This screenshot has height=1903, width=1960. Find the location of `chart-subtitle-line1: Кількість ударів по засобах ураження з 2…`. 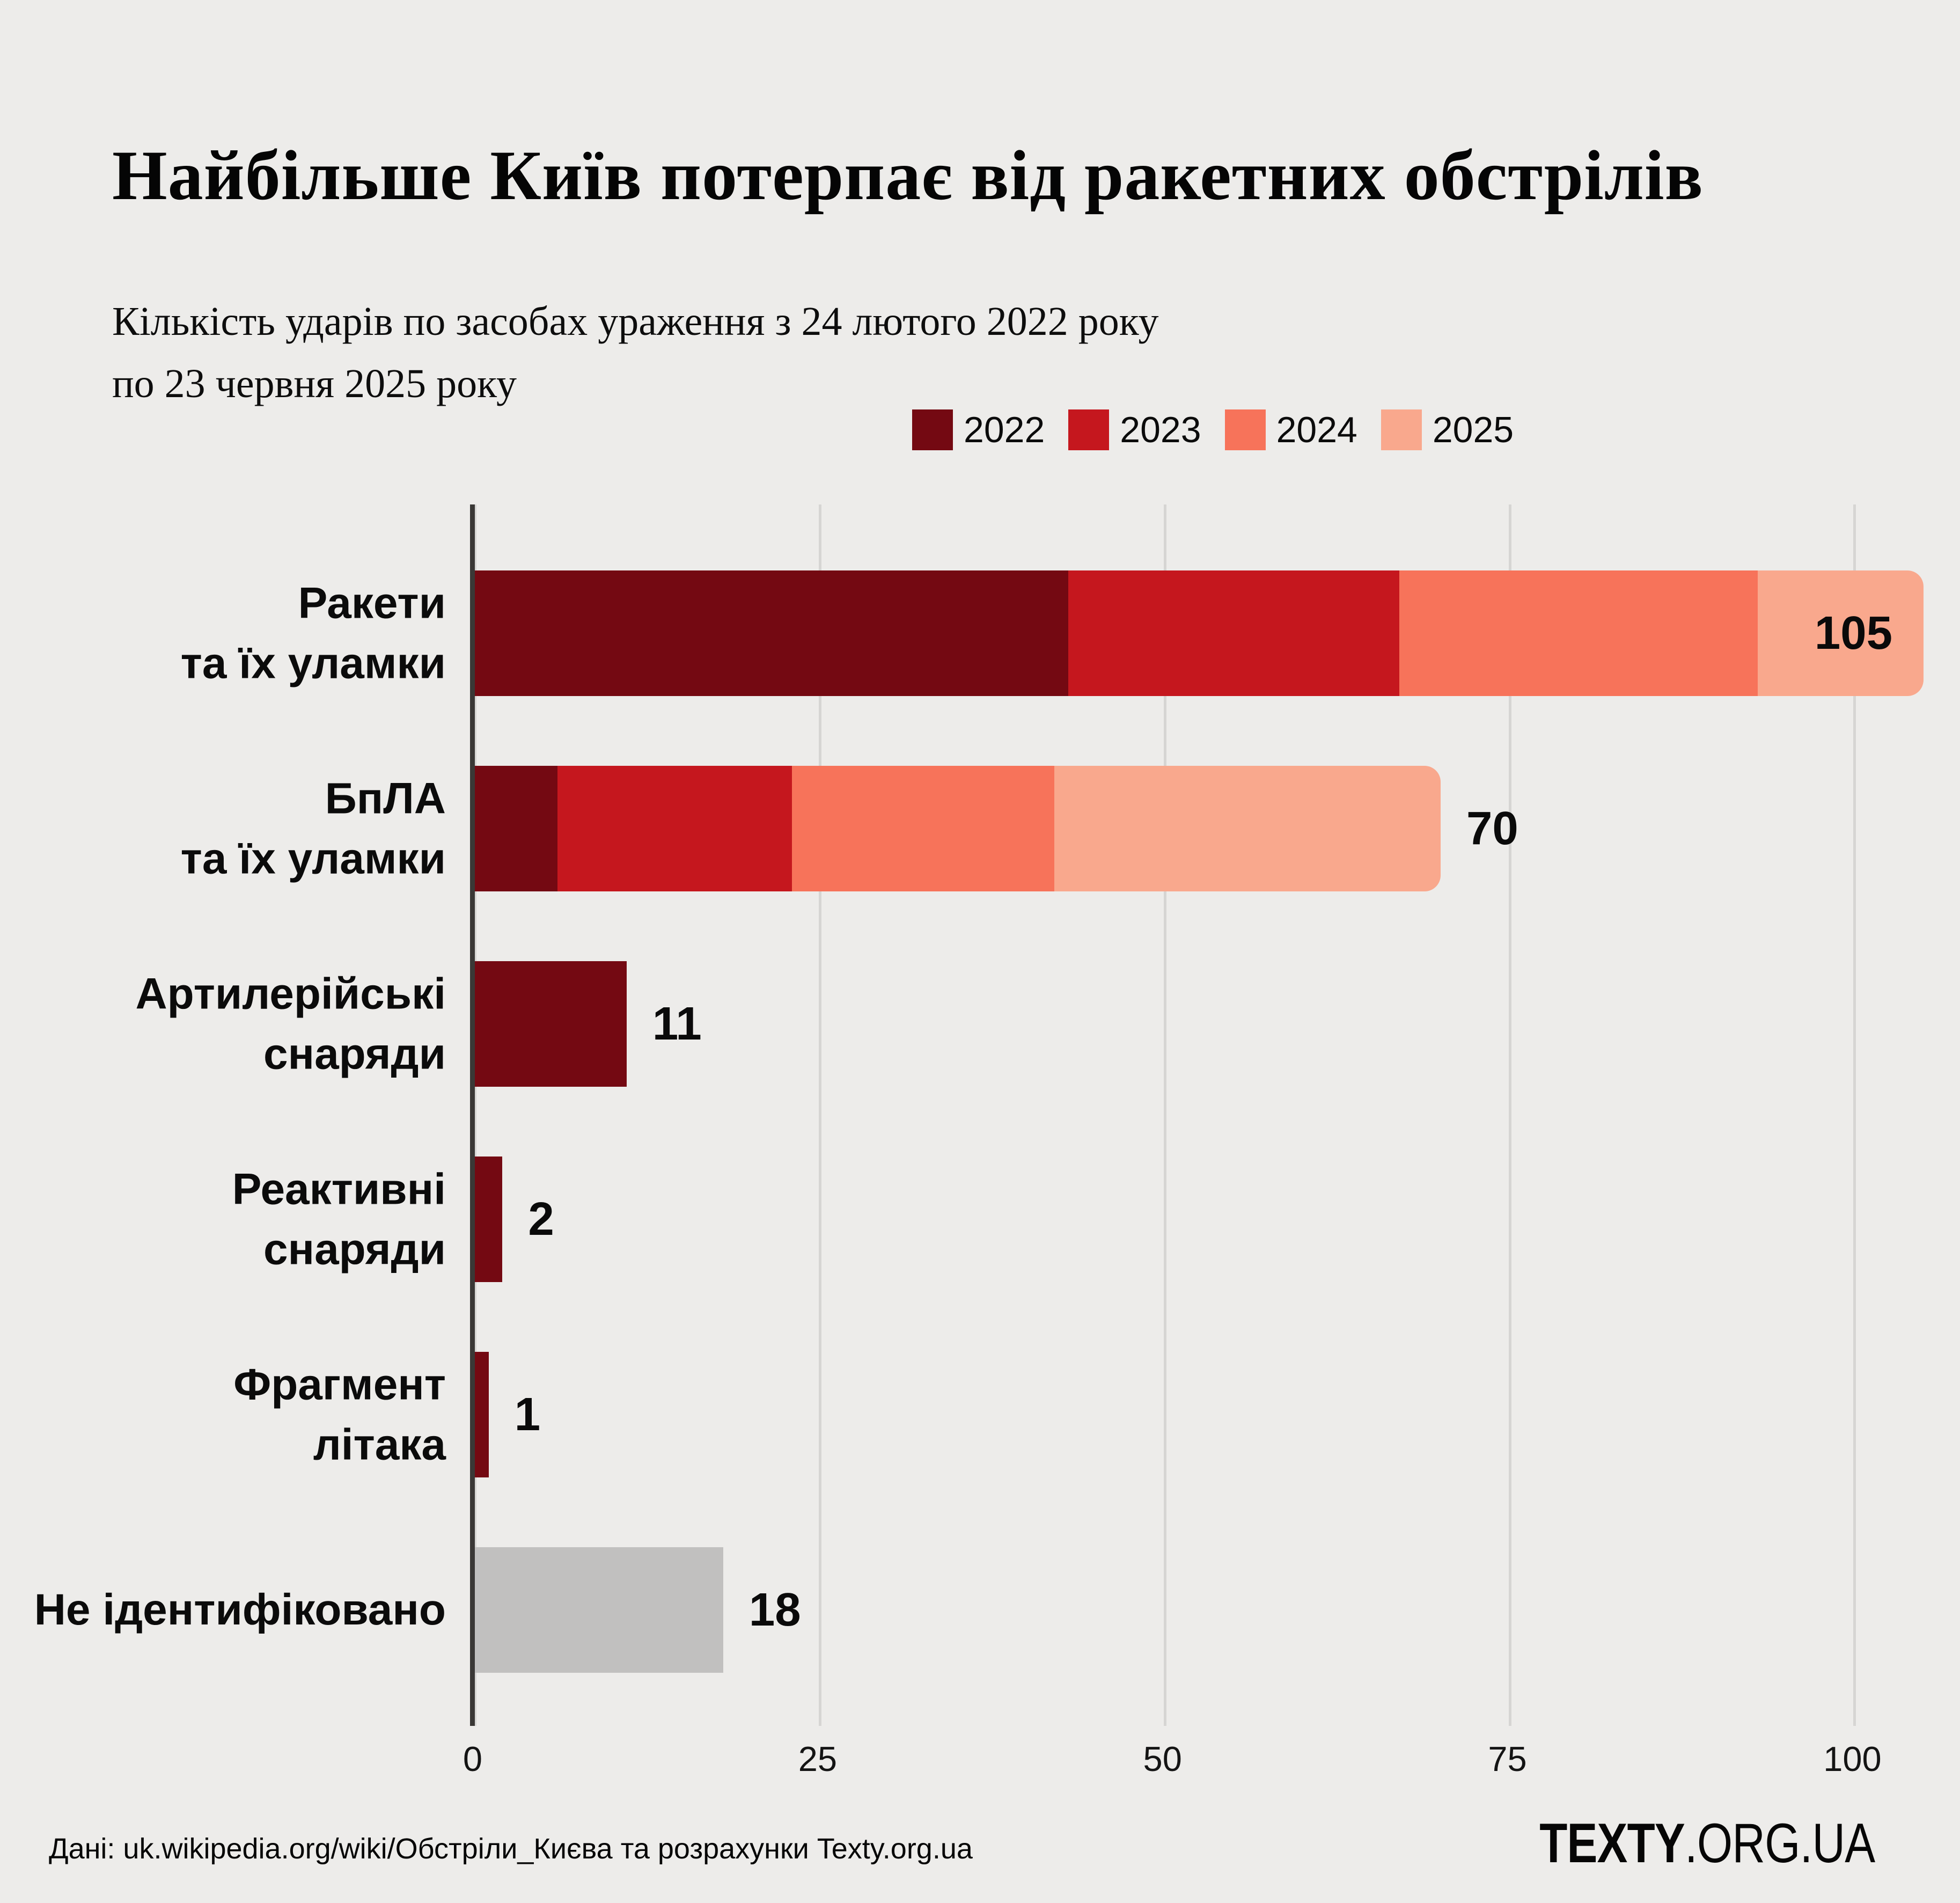

chart-subtitle-line1: Кількість ударів по засобах ураження з 2… is located at coordinates (635, 321).